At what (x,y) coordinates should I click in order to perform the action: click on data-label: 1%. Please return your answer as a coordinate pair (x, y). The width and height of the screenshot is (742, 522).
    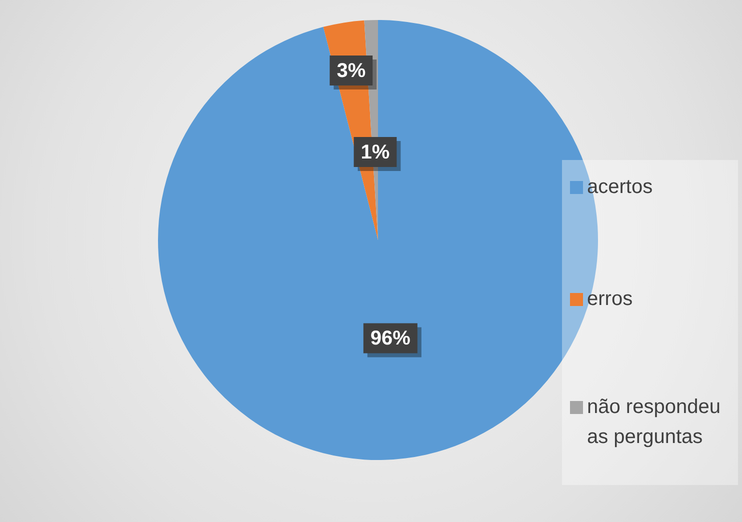
    Looking at the image, I should click on (375, 153).